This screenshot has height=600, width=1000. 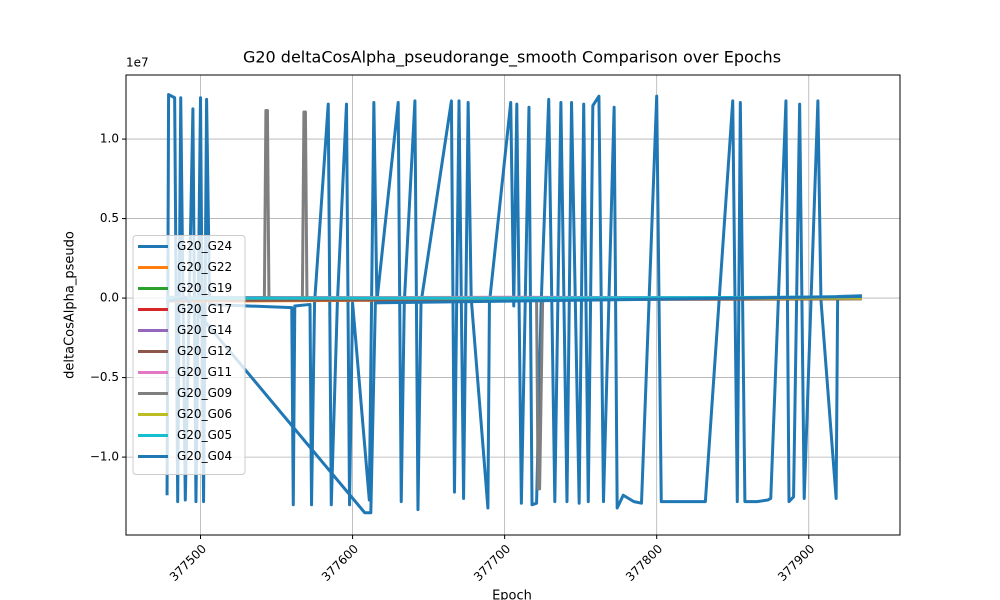 I want to click on x-axis-label: Epoch, so click(x=512, y=594).